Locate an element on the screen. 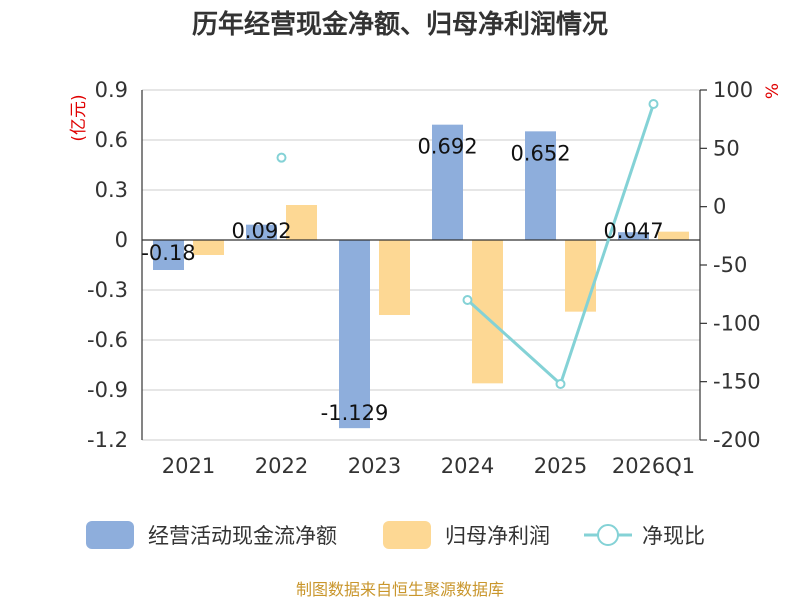 This screenshot has height=600, width=800. left-tick-label: 0.3 is located at coordinates (111, 190).